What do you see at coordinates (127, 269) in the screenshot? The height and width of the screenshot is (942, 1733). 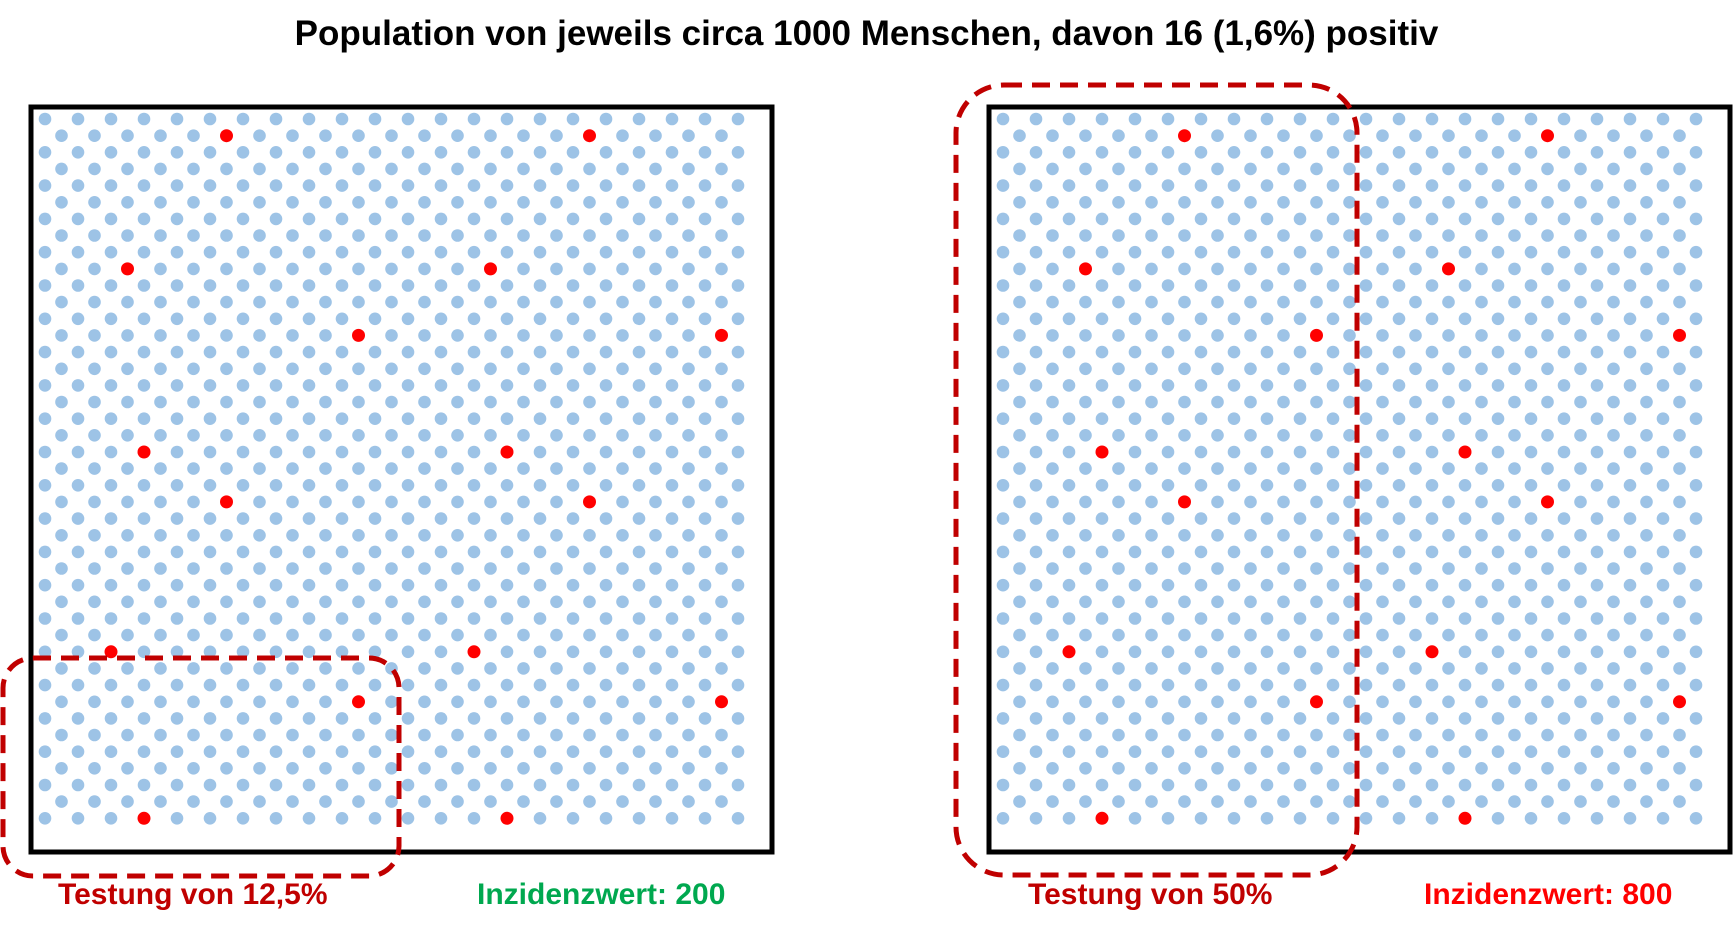 I see `left-positive-person-dot` at bounding box center [127, 269].